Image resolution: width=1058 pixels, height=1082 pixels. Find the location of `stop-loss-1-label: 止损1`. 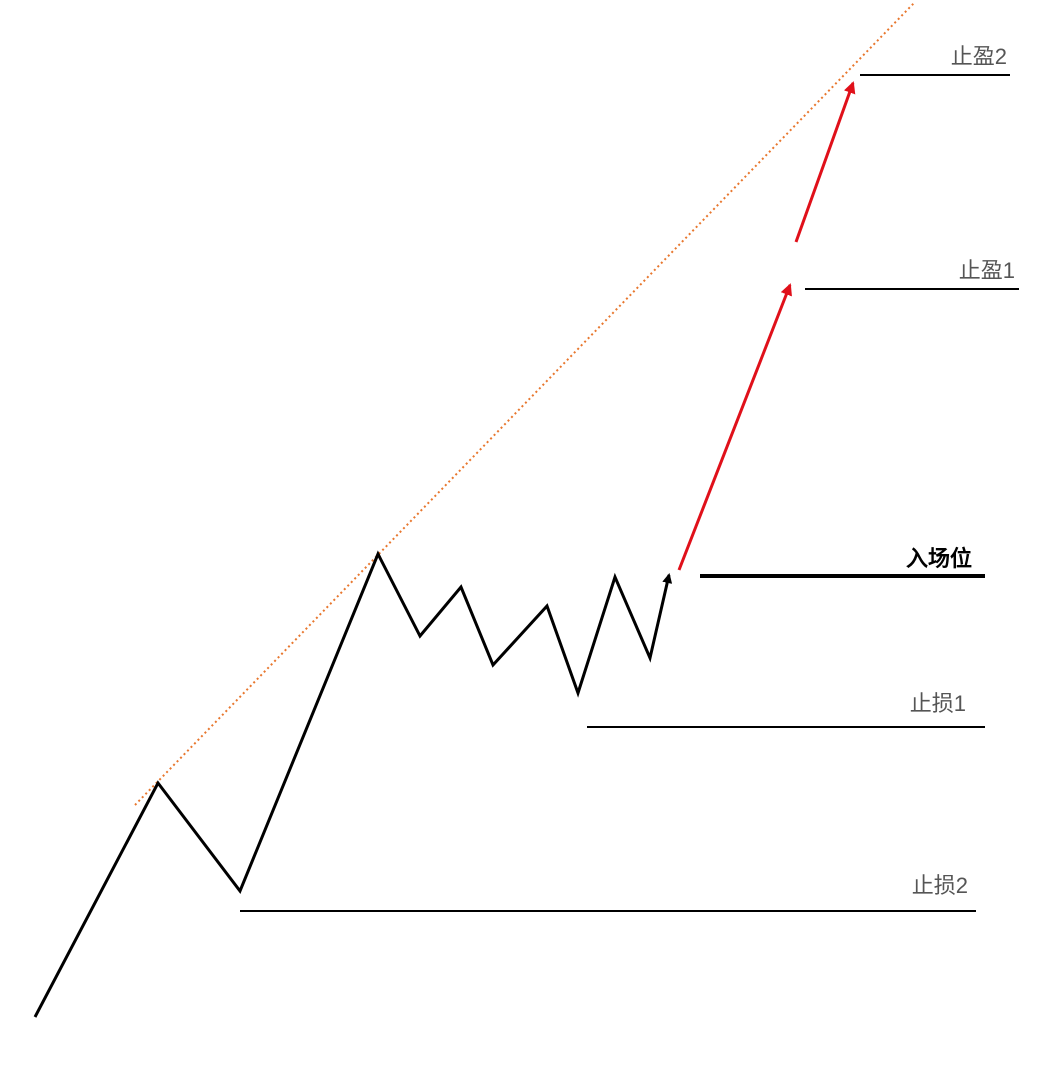

stop-loss-1-label: 止损1 is located at coordinates (938, 703).